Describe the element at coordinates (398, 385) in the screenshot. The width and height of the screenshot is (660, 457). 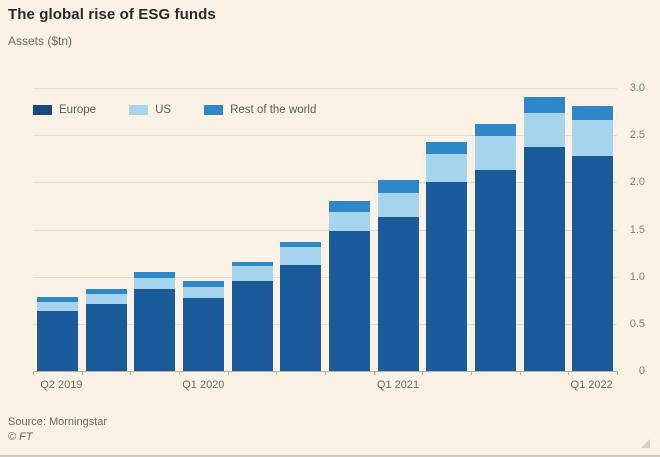
I see `x-tick-label: Q1 2021` at that location.